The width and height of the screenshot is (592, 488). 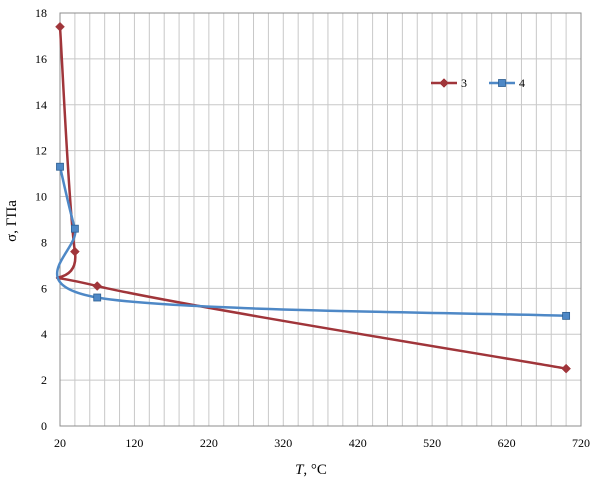 I want to click on y-tick-label: 14, so click(x=41, y=105).